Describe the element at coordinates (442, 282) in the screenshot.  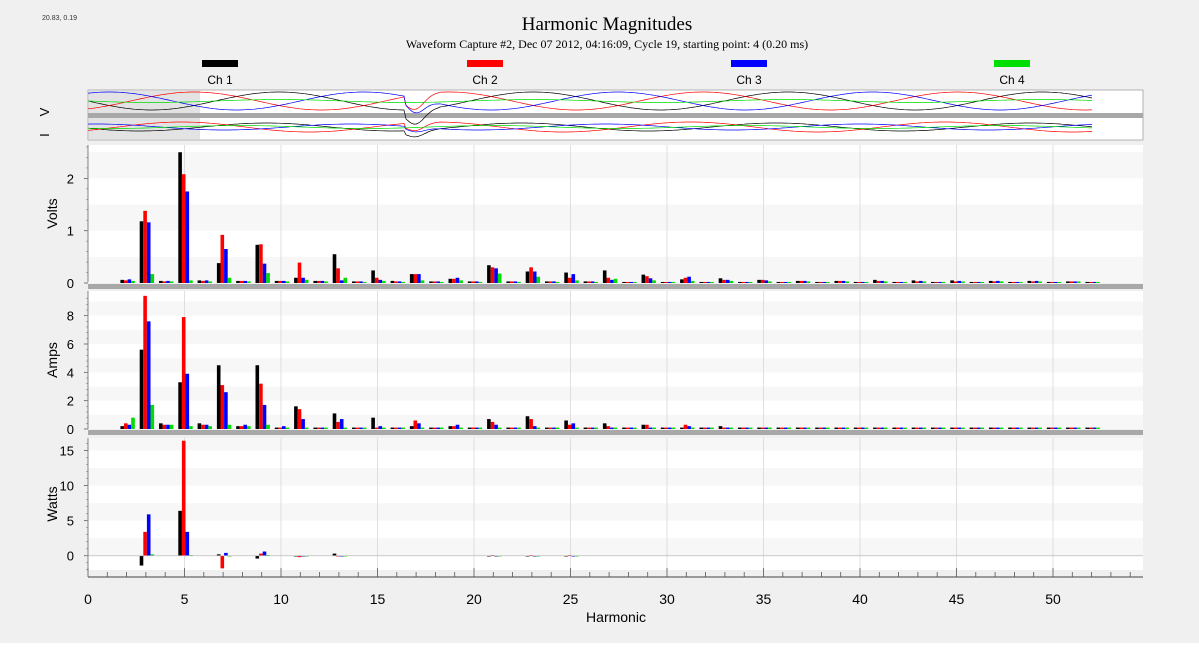
I see `bar-h18-ch4` at that location.